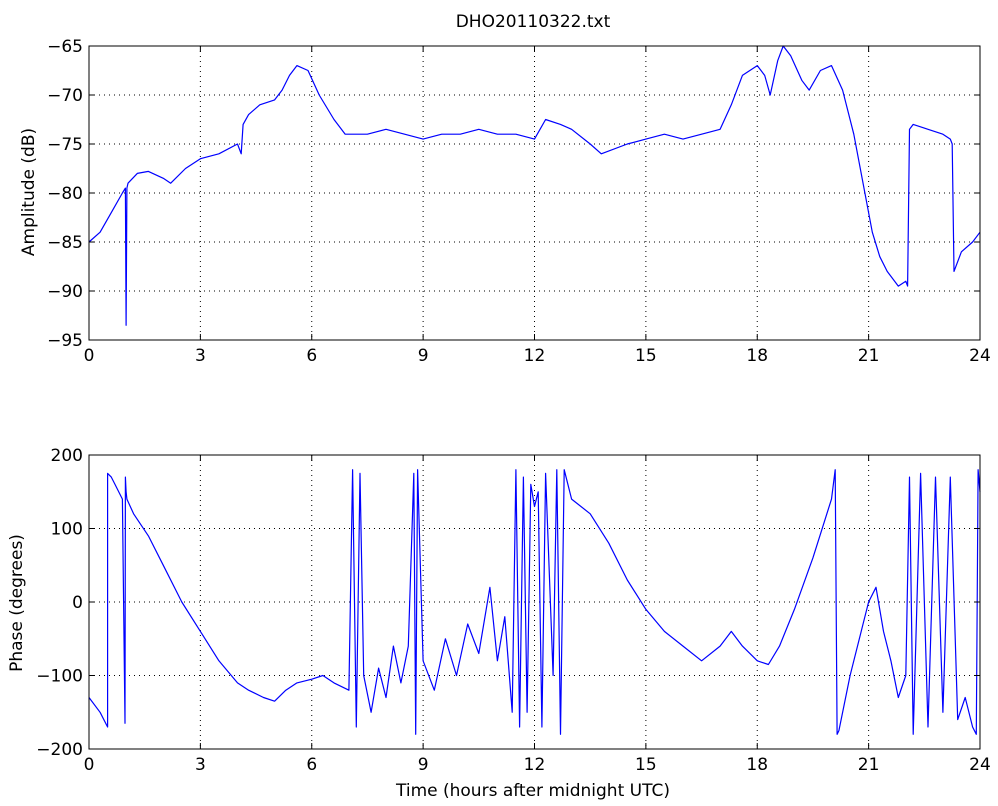 The image size is (998, 806). Describe the element at coordinates (757, 356) in the screenshot. I see `amplitude-x-tick-label: 18` at that location.